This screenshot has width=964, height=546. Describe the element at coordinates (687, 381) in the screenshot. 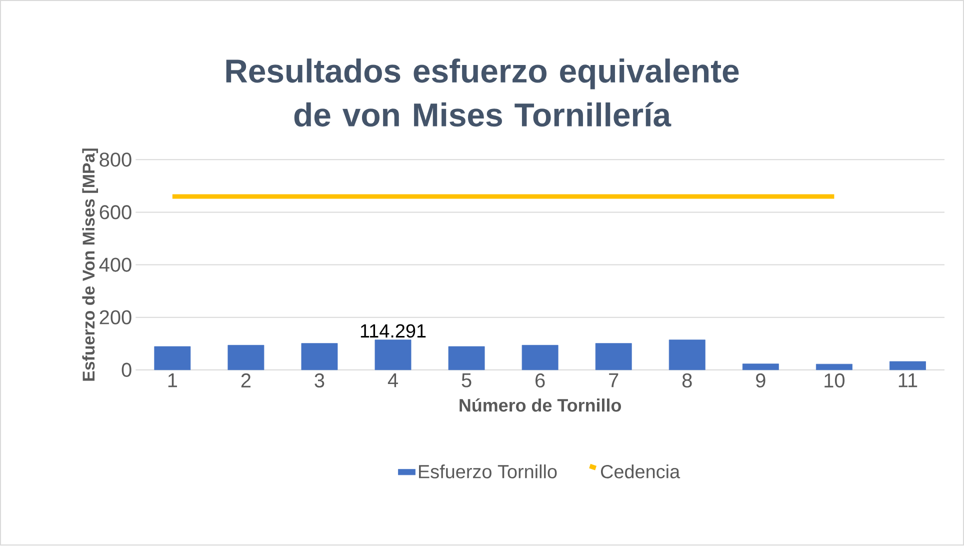

I see `x-tick-label: 8` at that location.